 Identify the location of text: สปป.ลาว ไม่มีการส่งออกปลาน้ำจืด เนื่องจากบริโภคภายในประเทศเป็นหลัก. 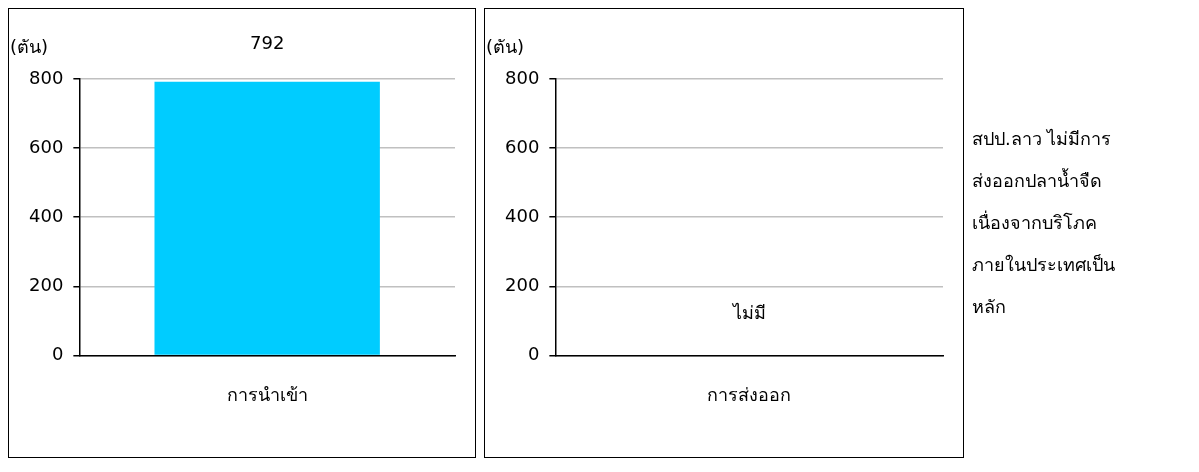
(1044, 223).